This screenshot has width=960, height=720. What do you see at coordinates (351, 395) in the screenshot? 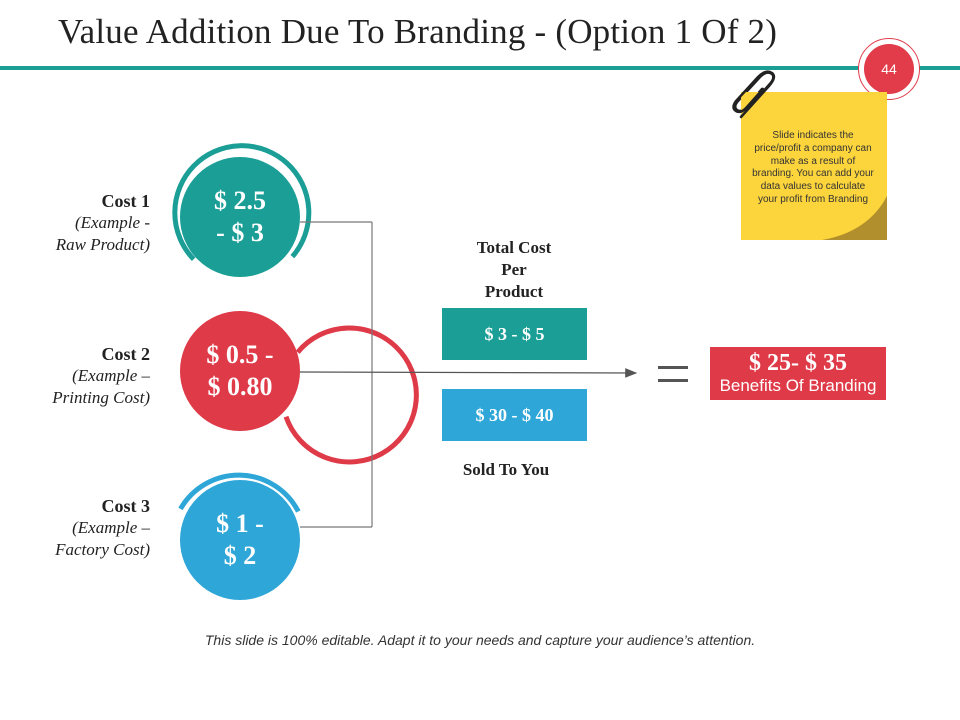
I see `cost-2-arc` at bounding box center [351, 395].